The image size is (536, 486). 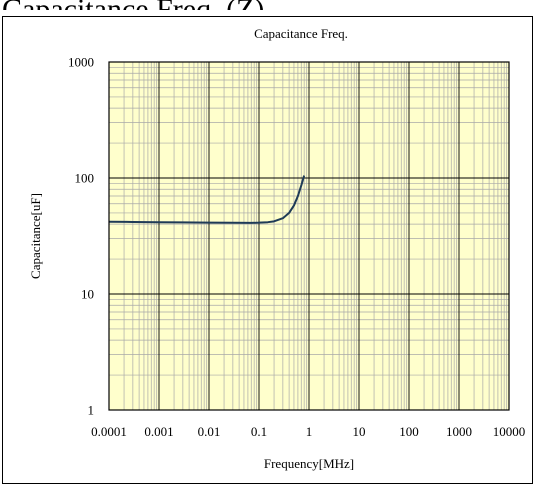 I want to click on x-tick-label: 10000, so click(x=509, y=431).